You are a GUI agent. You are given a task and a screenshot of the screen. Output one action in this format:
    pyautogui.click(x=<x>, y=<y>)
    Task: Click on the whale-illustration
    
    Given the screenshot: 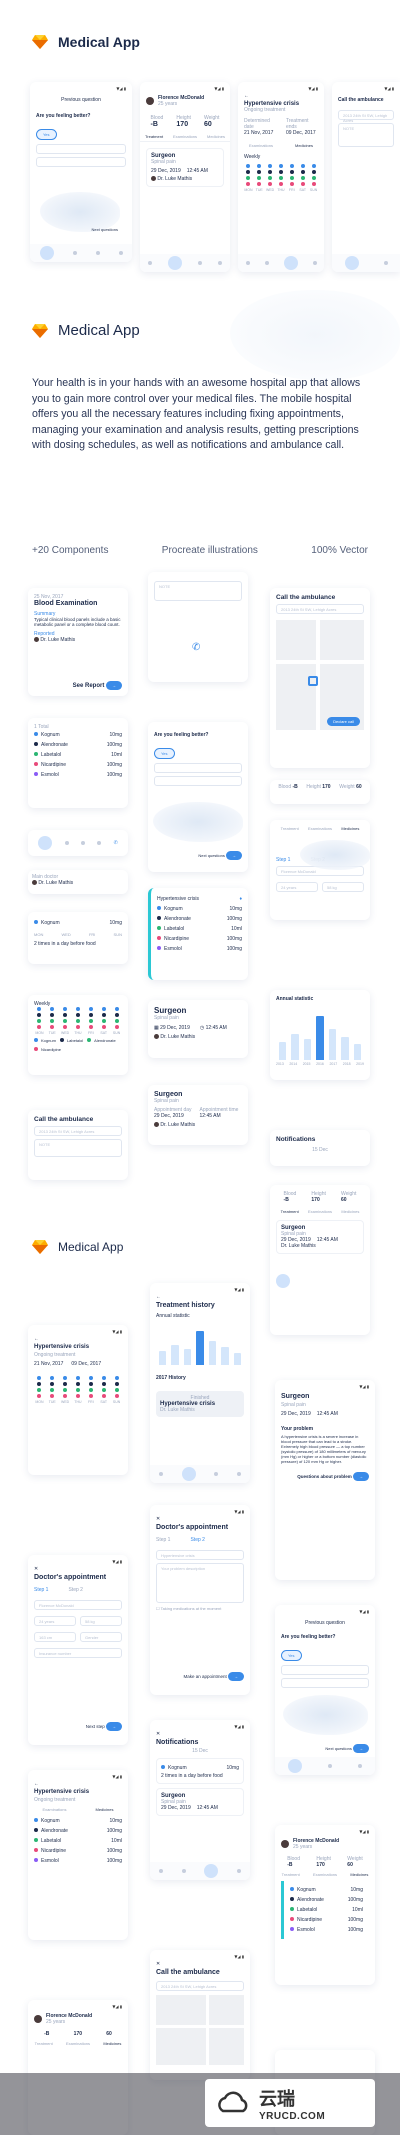 What is the action you would take?
    pyautogui.click(x=80, y=212)
    